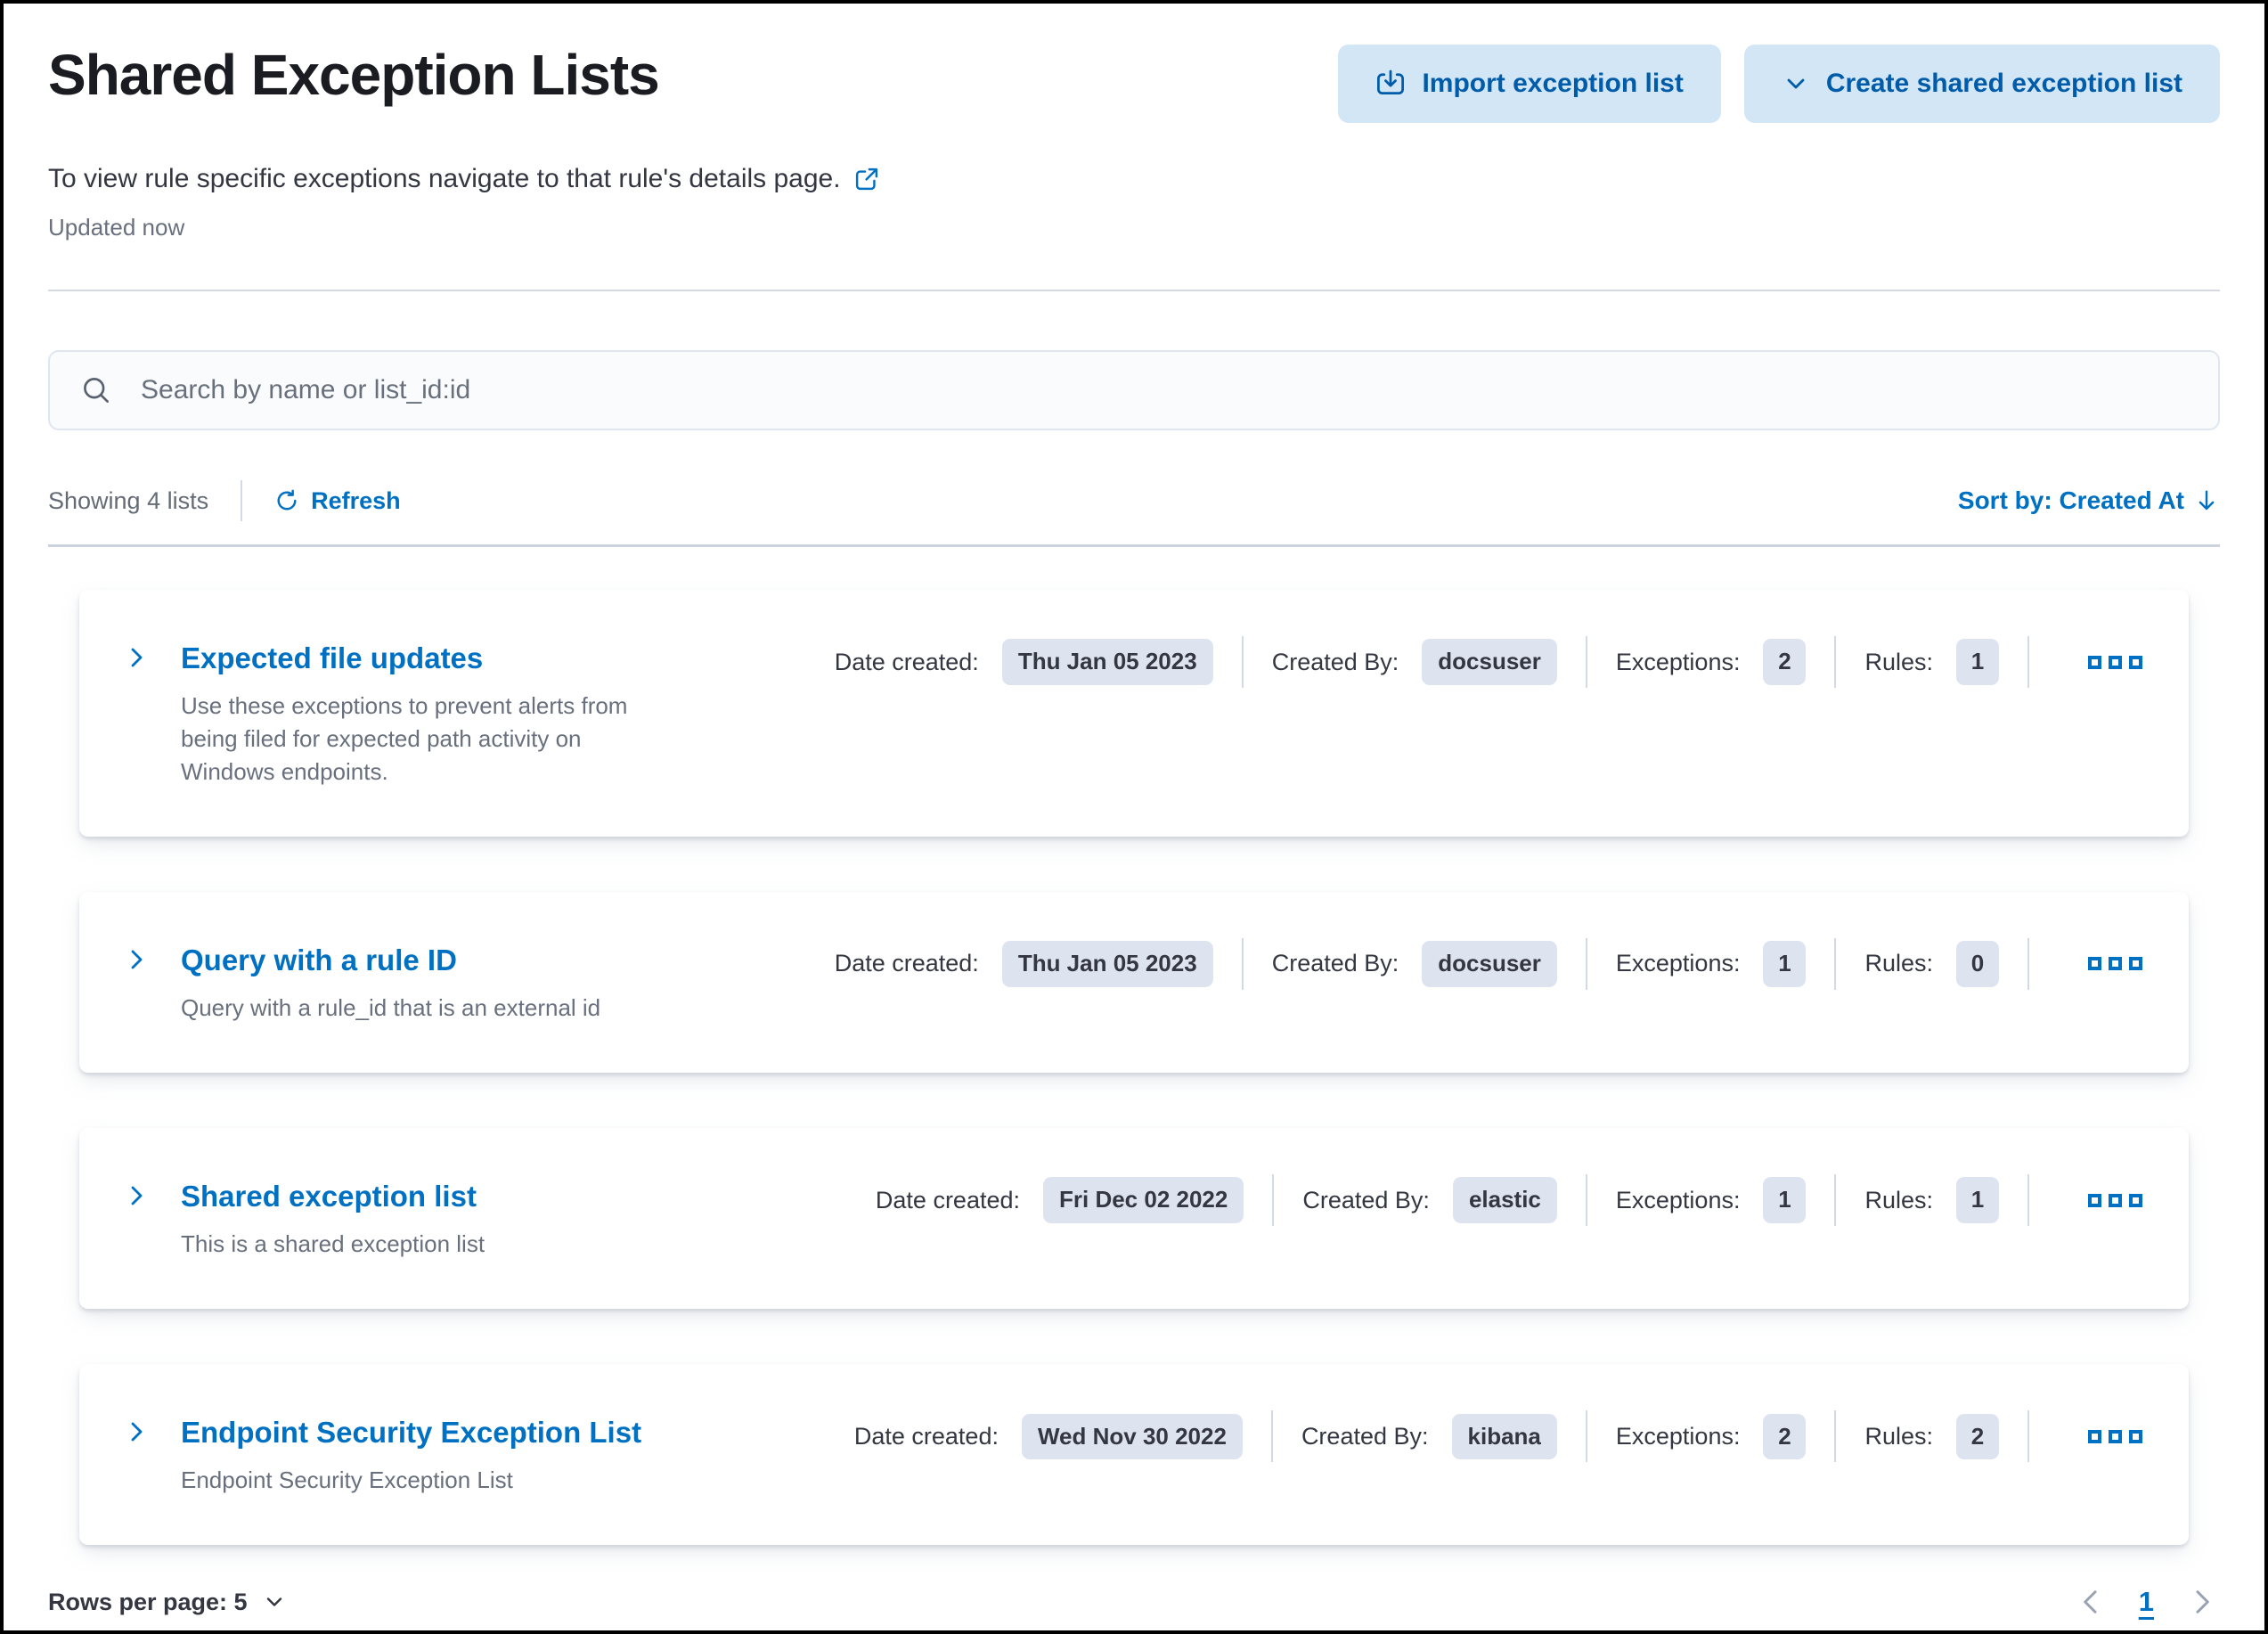 The width and height of the screenshot is (2268, 1634). I want to click on sort-down-arrow-icon, so click(2206, 500).